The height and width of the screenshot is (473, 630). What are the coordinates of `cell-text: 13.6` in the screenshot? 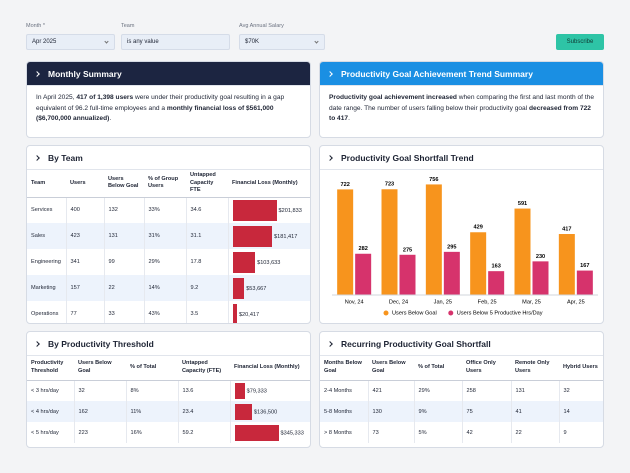 It's located at (188, 390).